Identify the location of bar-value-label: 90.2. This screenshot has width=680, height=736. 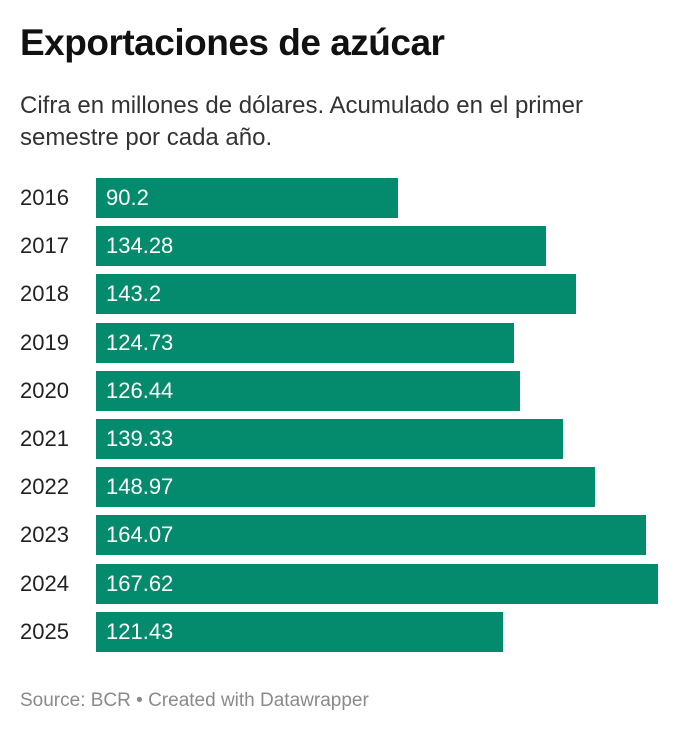
(127, 197).